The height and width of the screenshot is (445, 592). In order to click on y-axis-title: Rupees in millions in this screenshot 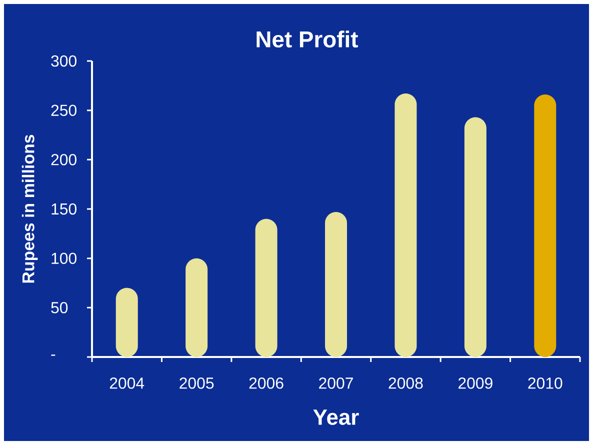, I will do `click(30, 208)`.